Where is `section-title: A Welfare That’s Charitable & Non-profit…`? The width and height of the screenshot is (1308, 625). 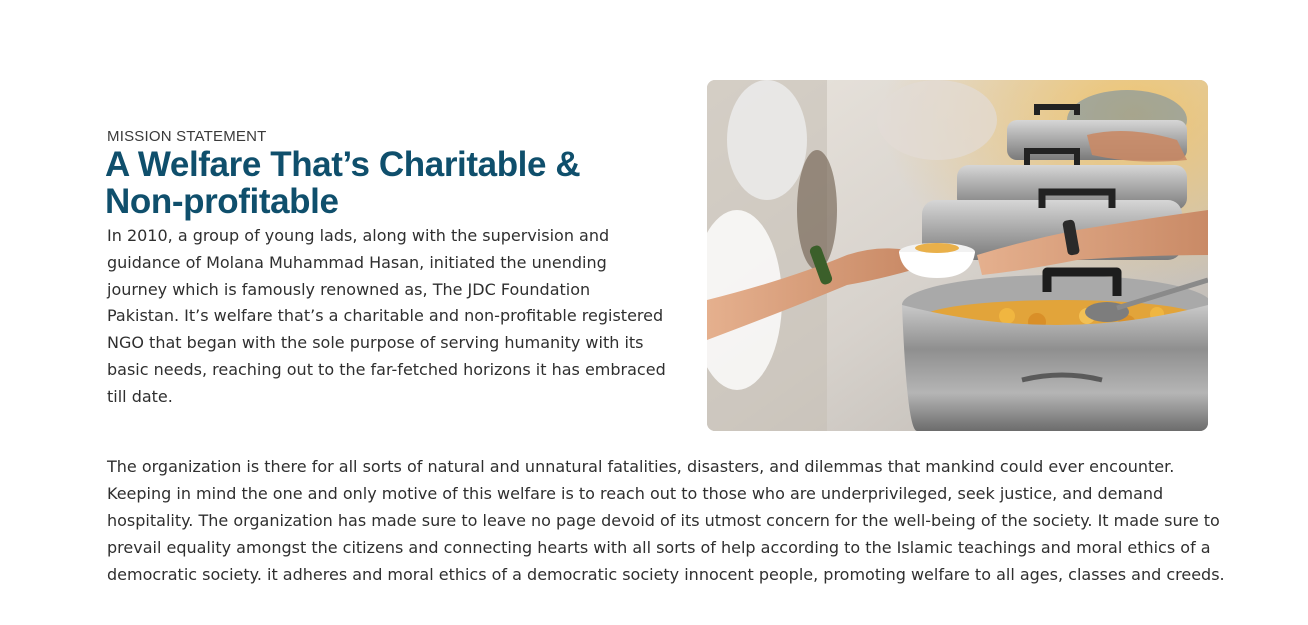
section-title: A Welfare That’s Charitable & Non-profit… is located at coordinates (343, 183).